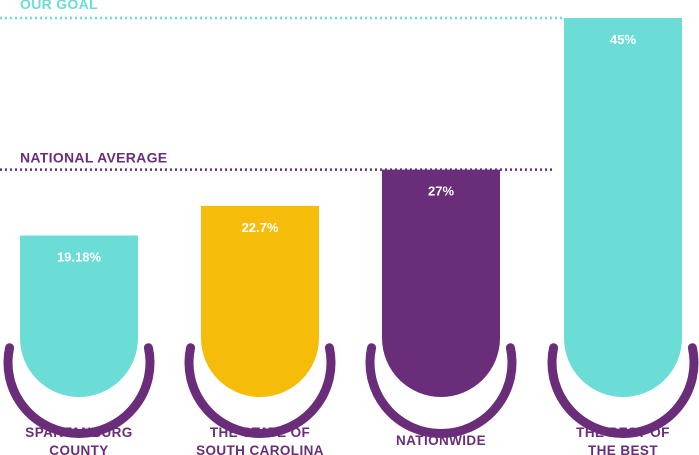 Image resolution: width=699 pixels, height=455 pixels. What do you see at coordinates (78, 449) in the screenshot?
I see `category-label: COUNTY` at bounding box center [78, 449].